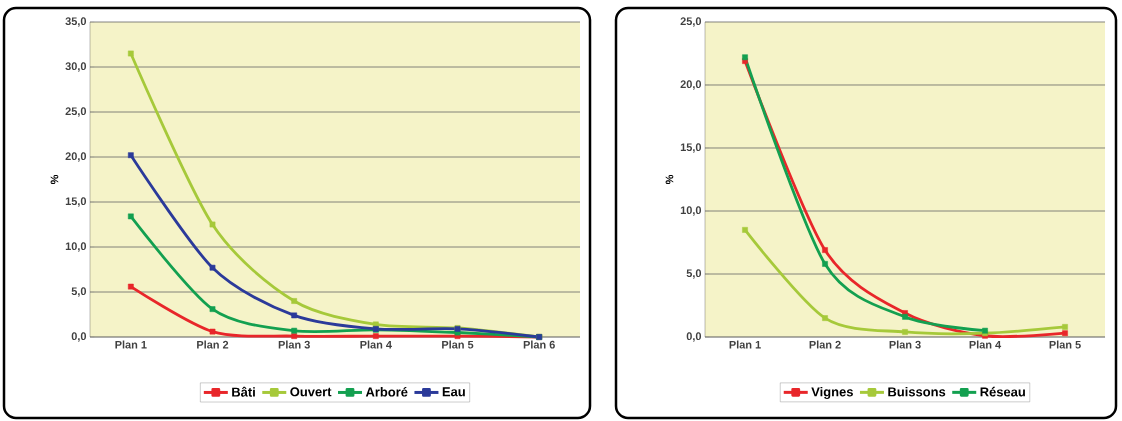 The width and height of the screenshot is (1122, 421). What do you see at coordinates (917, 391) in the screenshot?
I see `legend-label: Buissons` at bounding box center [917, 391].